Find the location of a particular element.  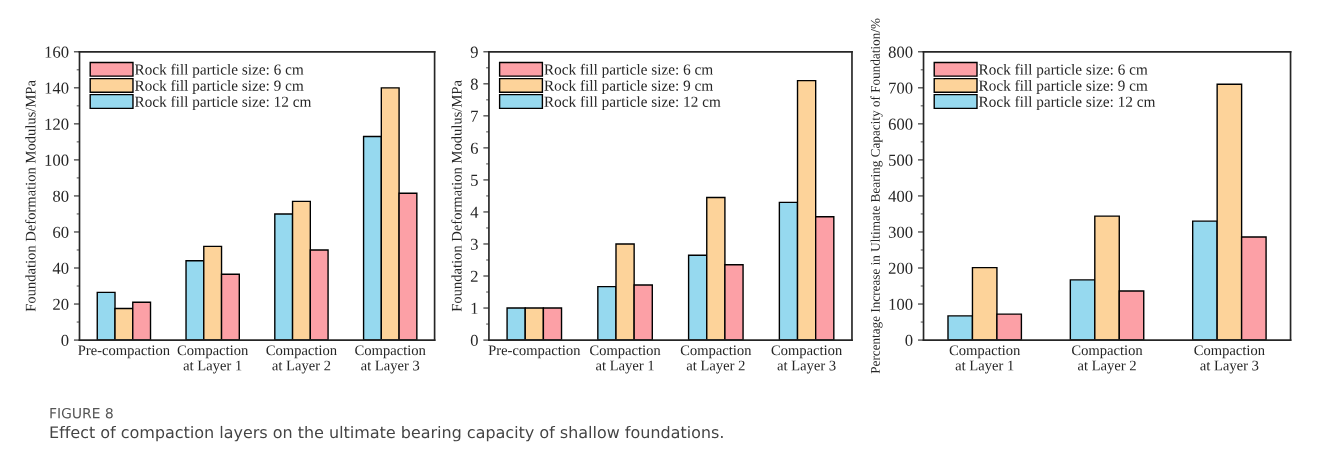

y-tick-label: 140 is located at coordinates (57, 88).